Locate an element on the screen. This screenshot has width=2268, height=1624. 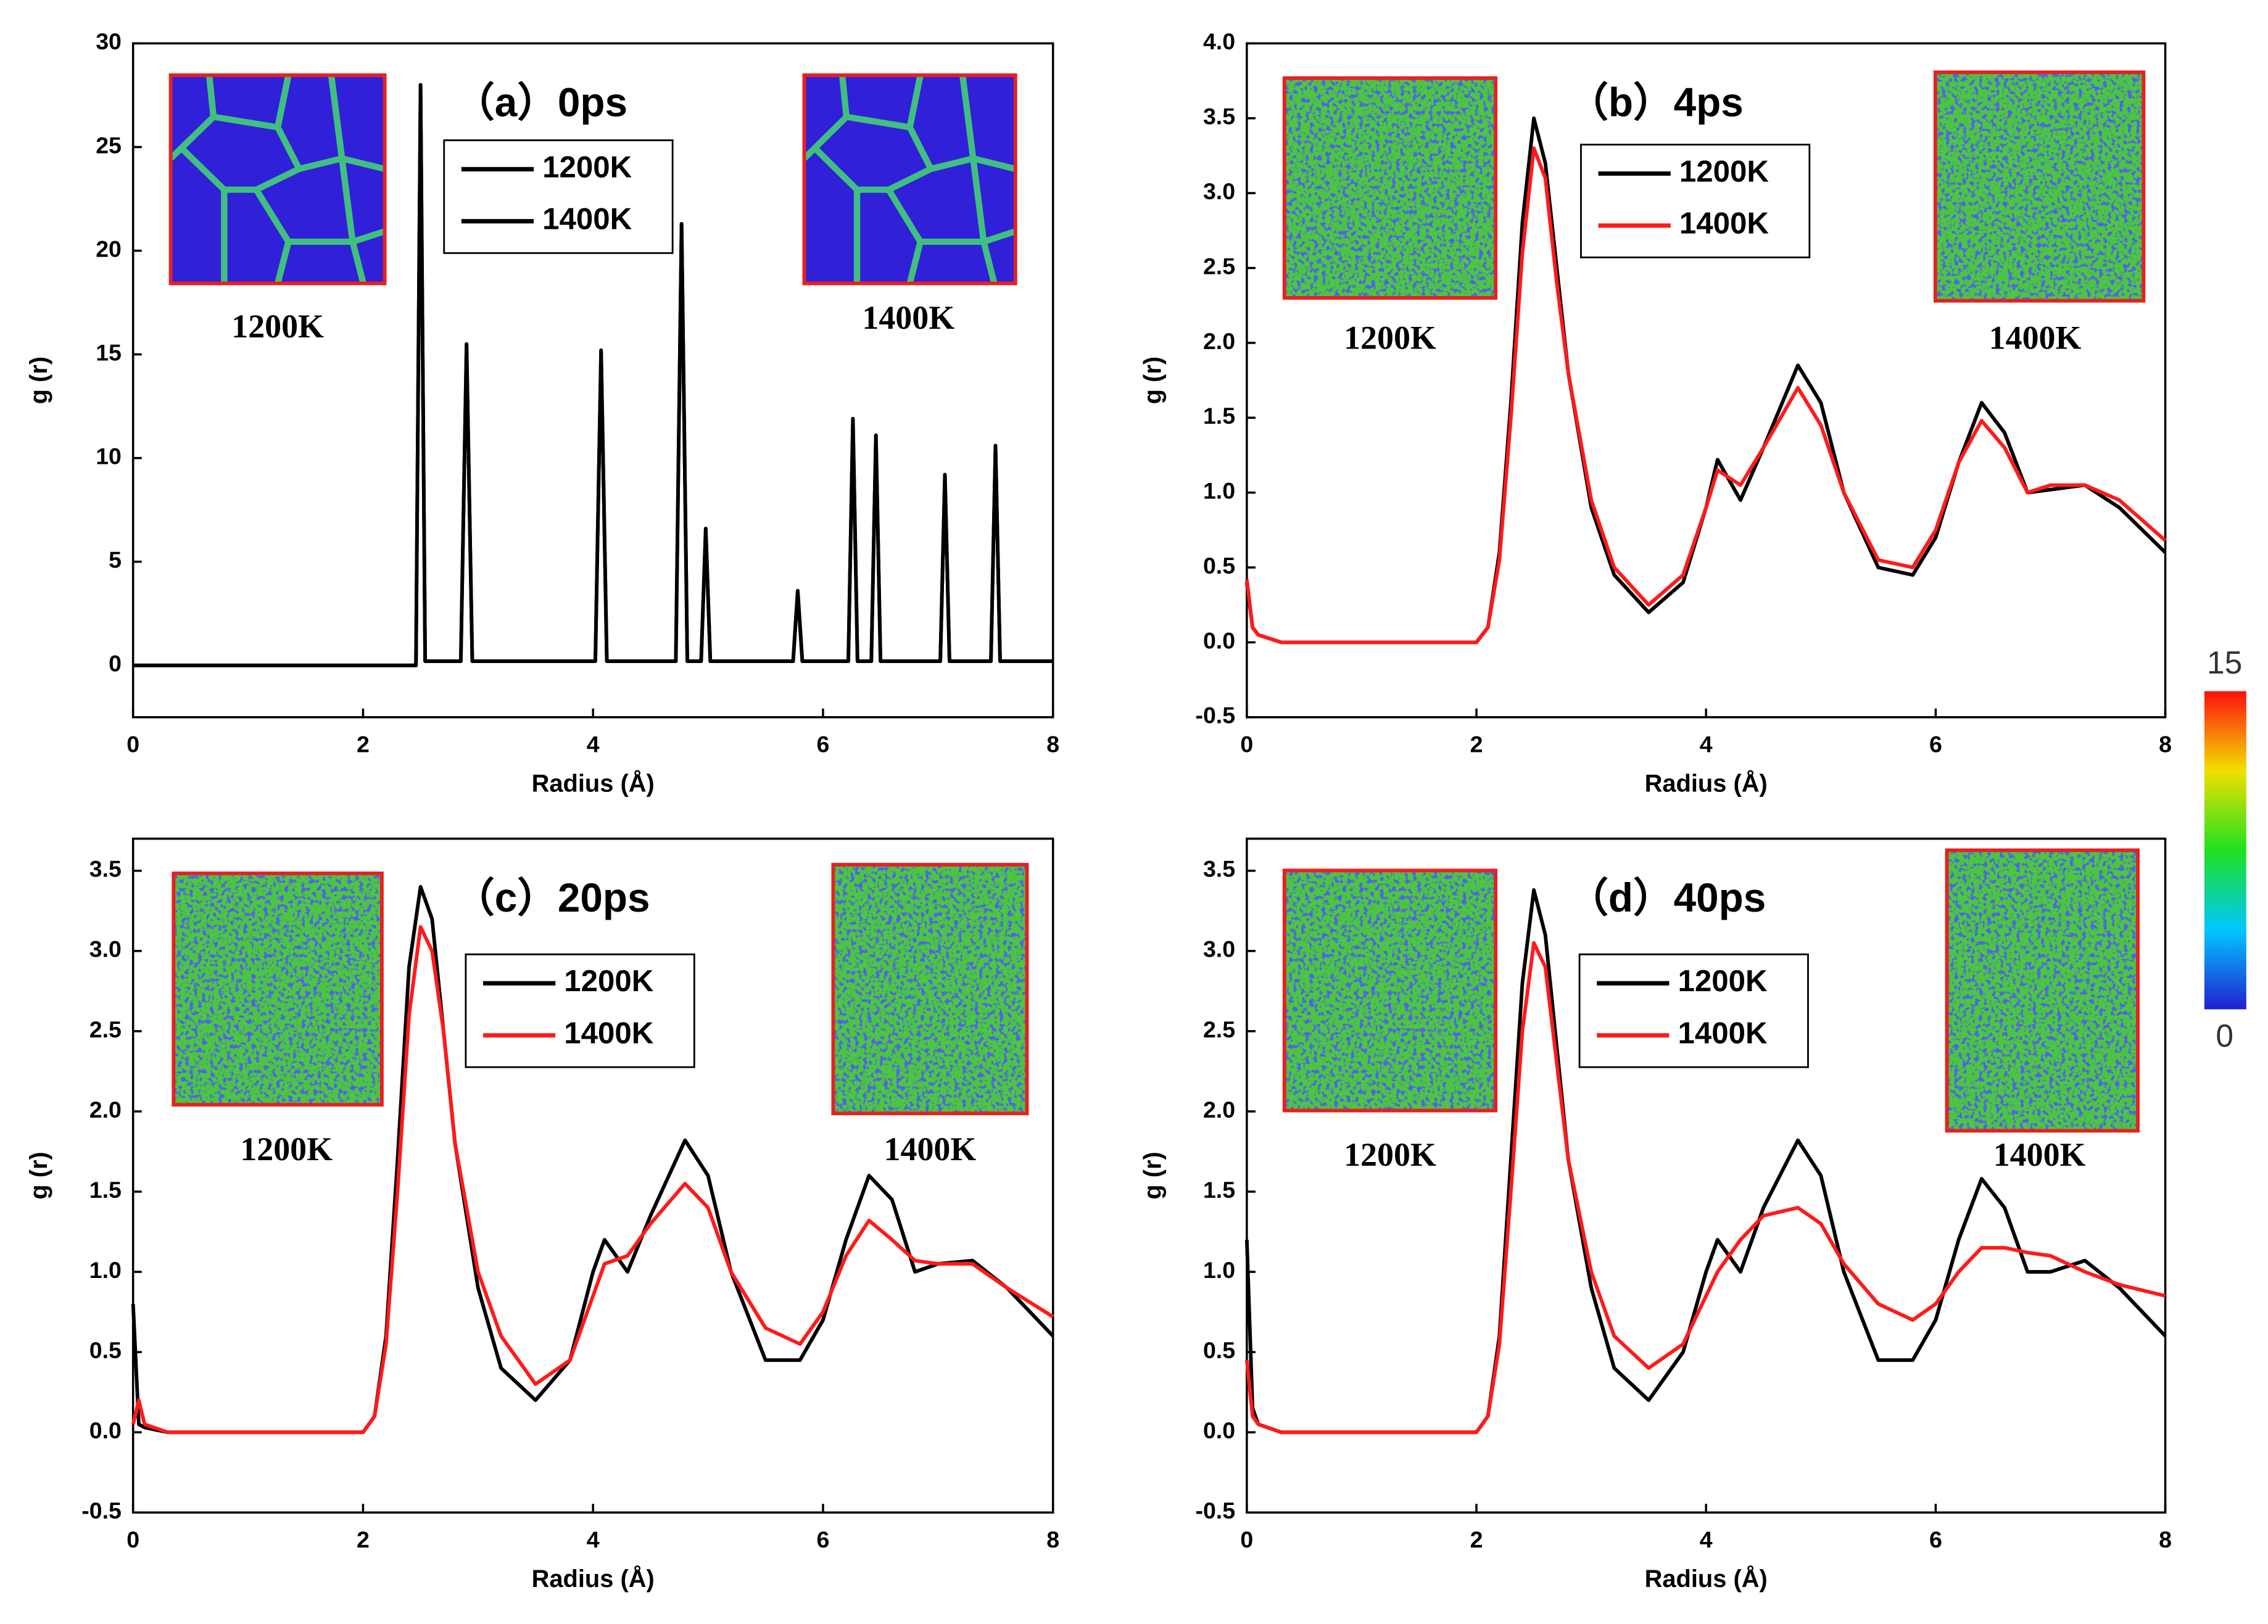
colorbar-label: 0 is located at coordinates (2224, 1035).